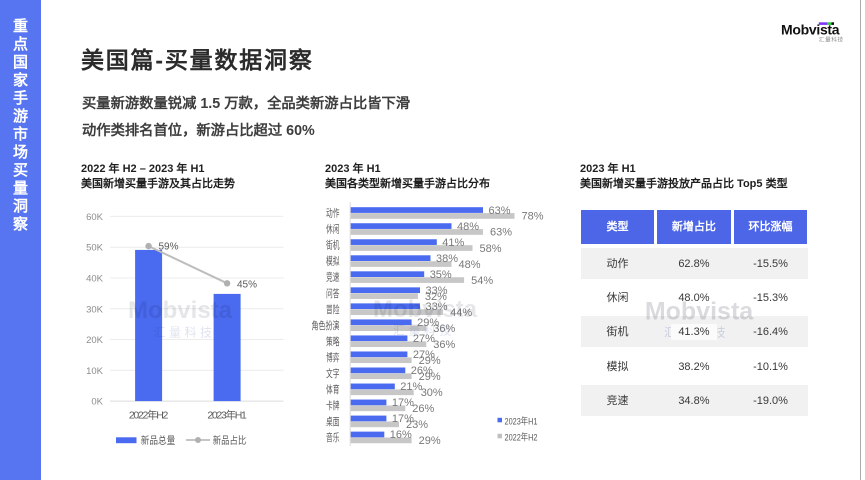  I want to click on svg-text: 23%, so click(417, 425).